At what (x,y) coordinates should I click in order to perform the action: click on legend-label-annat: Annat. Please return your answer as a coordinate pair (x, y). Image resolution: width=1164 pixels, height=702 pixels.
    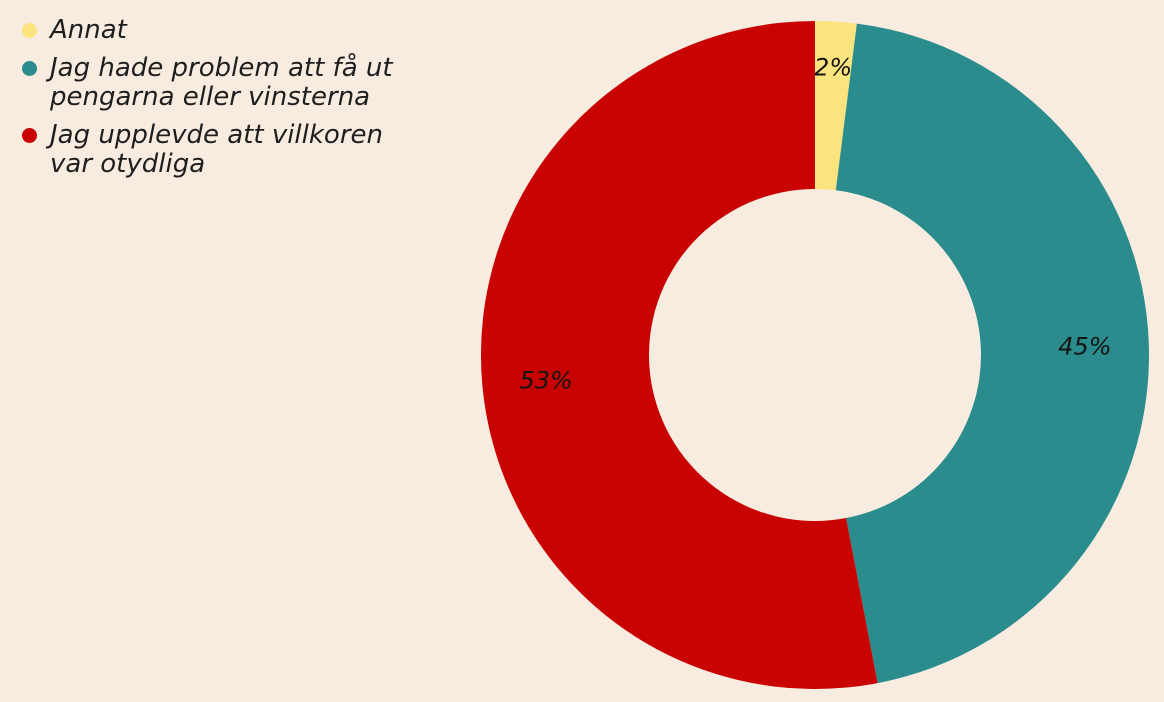
    Looking at the image, I should click on (88, 30).